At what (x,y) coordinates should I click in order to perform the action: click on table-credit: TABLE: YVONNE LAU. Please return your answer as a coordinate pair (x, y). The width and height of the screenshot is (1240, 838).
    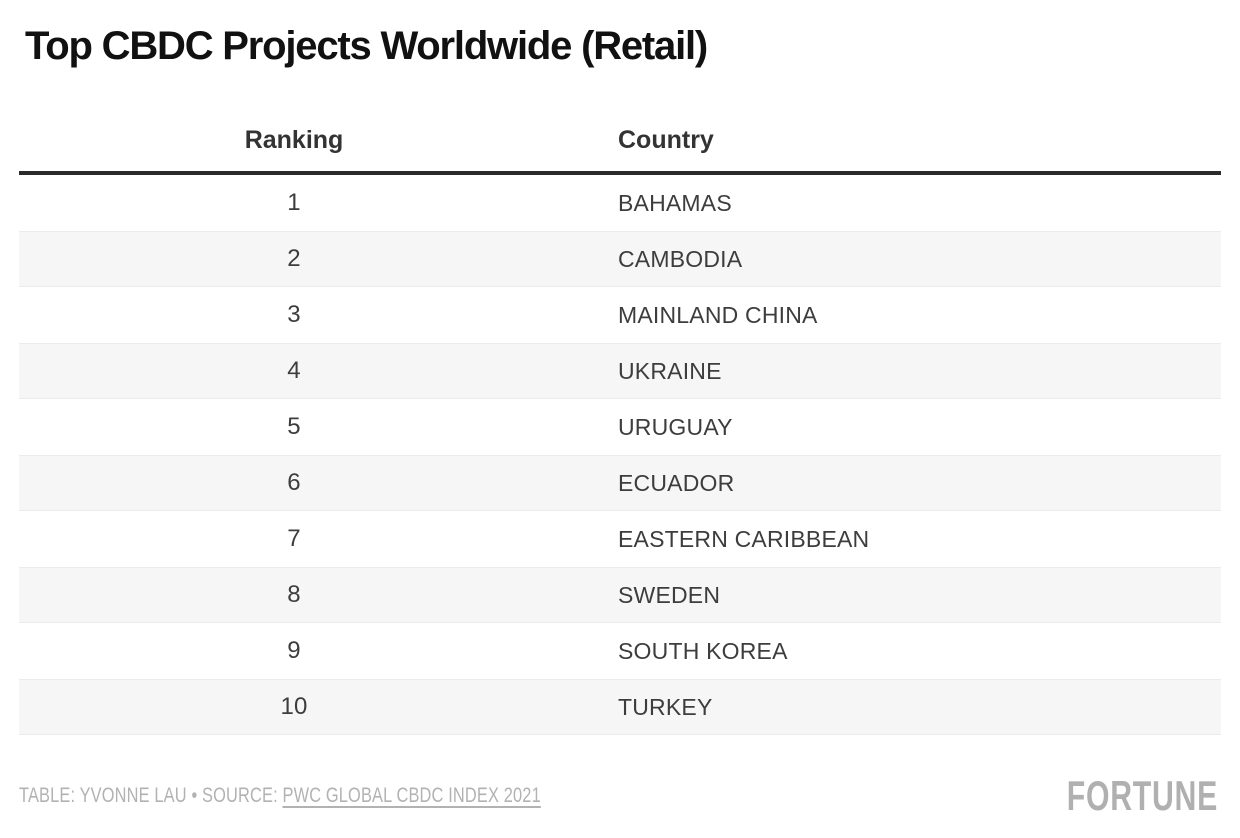
    Looking at the image, I should click on (103, 795).